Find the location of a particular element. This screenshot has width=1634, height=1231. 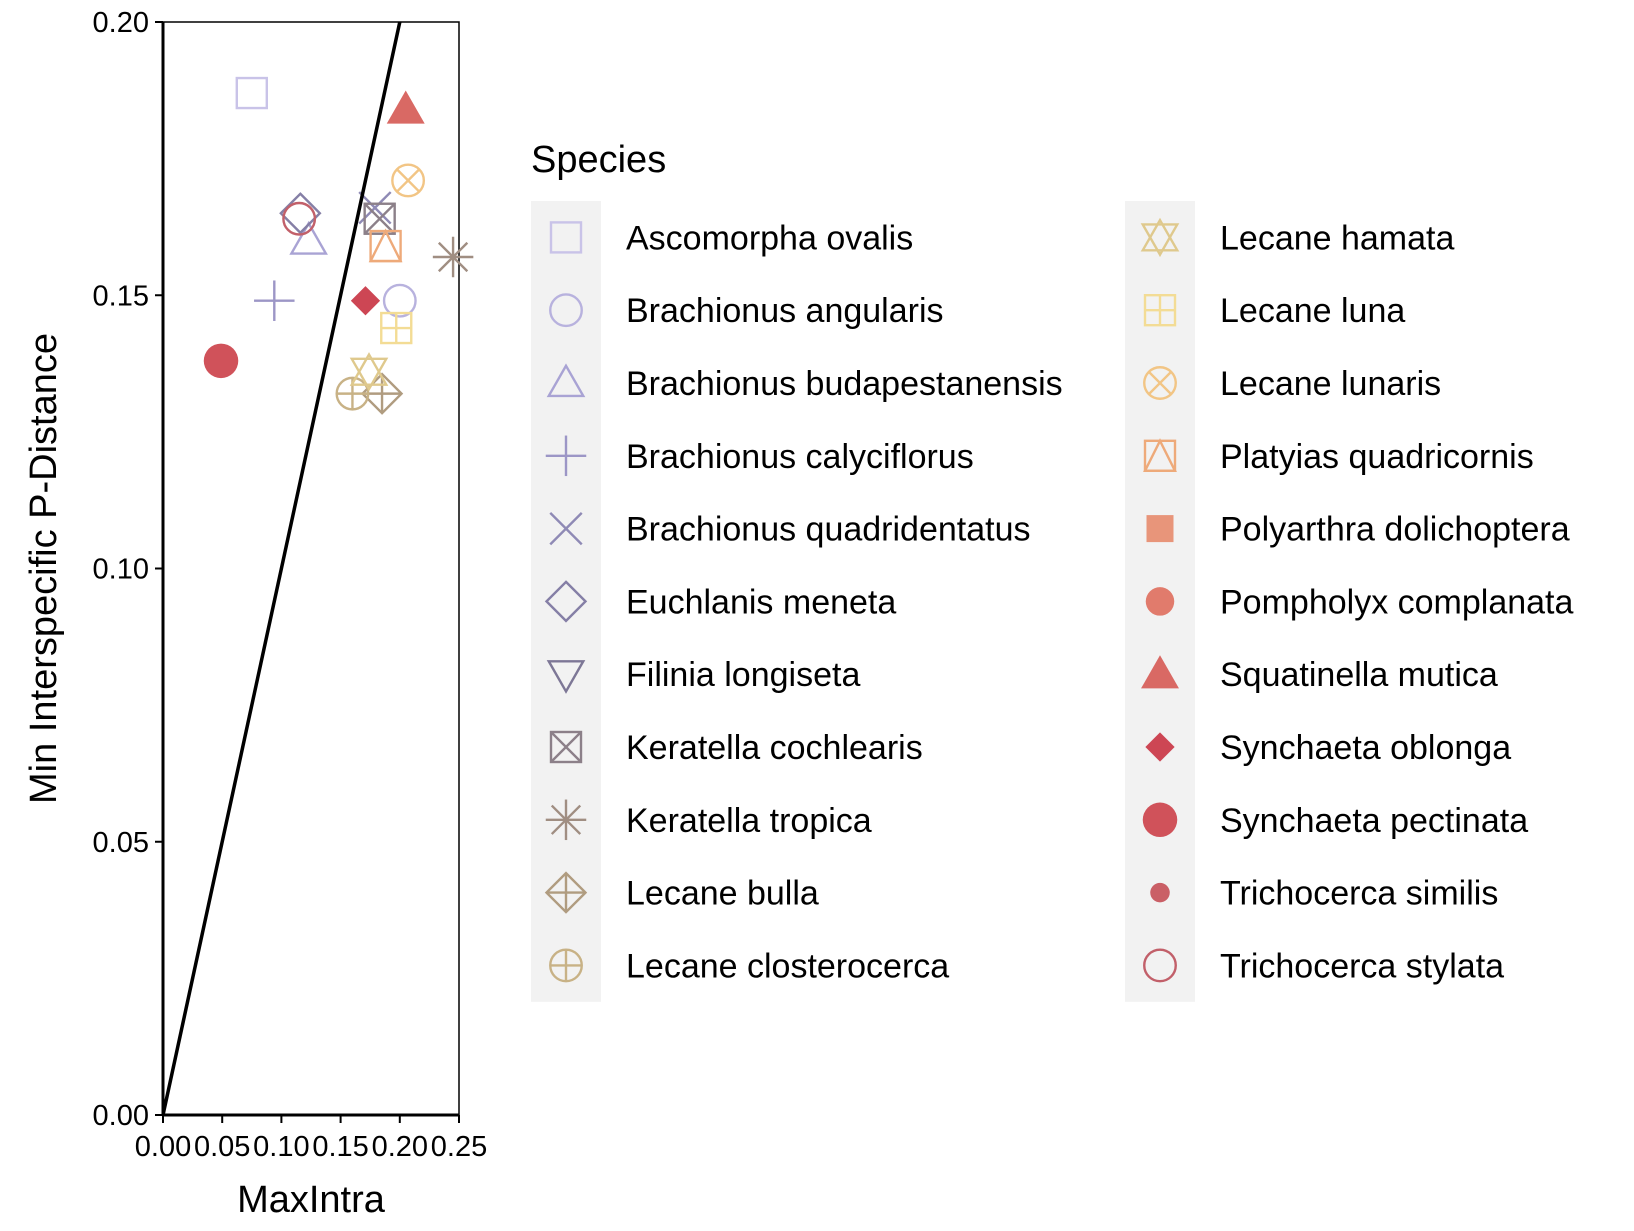

legend-item: Lecane hamata is located at coordinates (1297, 237).